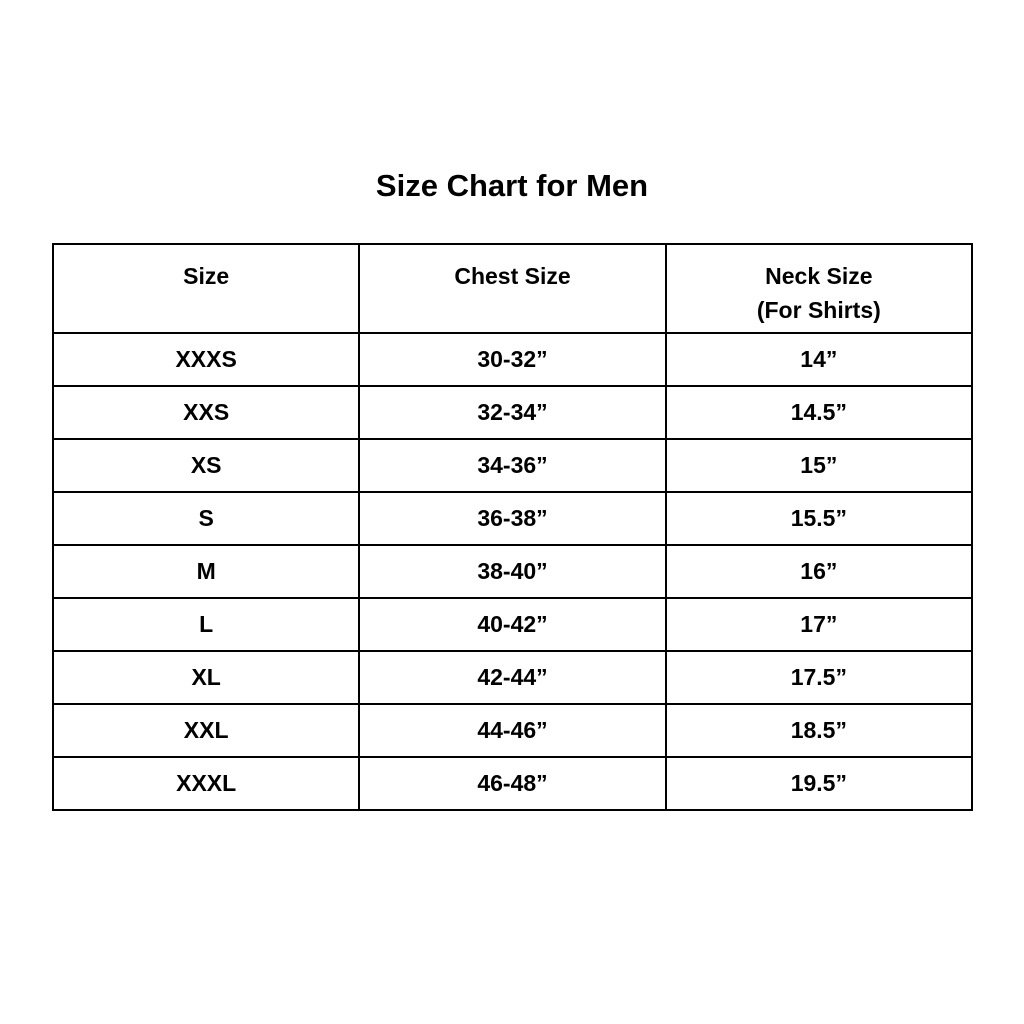  What do you see at coordinates (819, 465) in the screenshot?
I see `neck-size-cell: 15”` at bounding box center [819, 465].